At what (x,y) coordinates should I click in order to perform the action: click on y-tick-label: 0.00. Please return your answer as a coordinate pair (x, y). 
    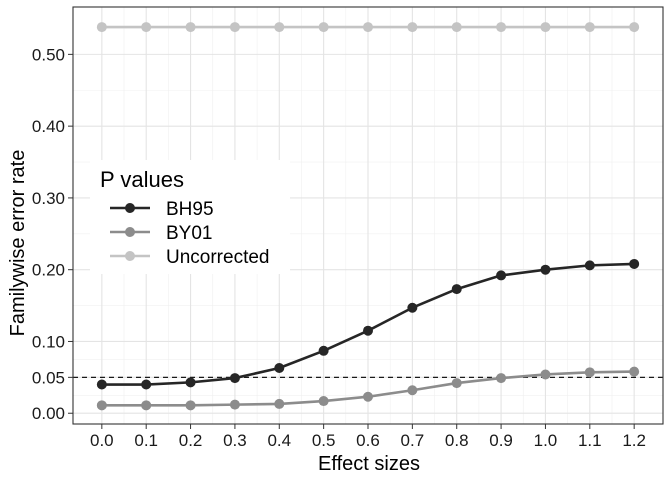
    Looking at the image, I should click on (48, 413).